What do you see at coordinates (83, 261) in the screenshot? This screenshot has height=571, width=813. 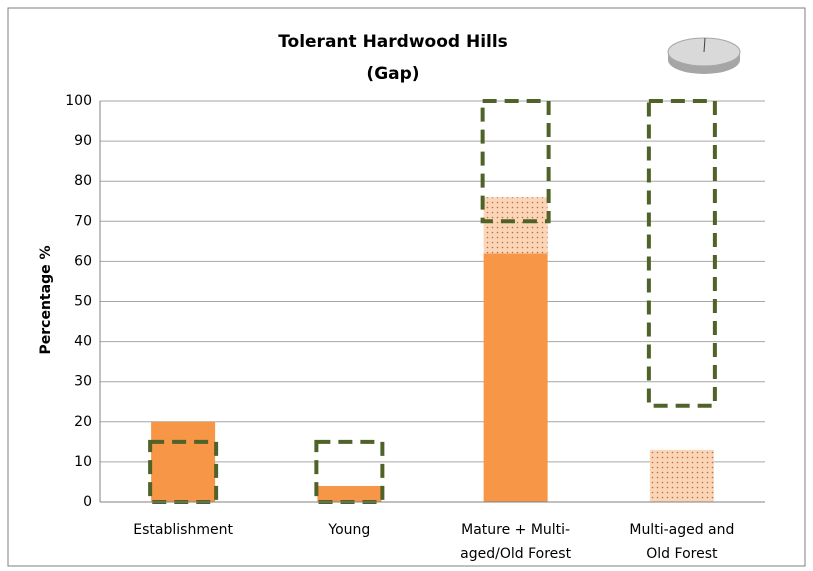 I see `y-tick-label: 60` at bounding box center [83, 261].